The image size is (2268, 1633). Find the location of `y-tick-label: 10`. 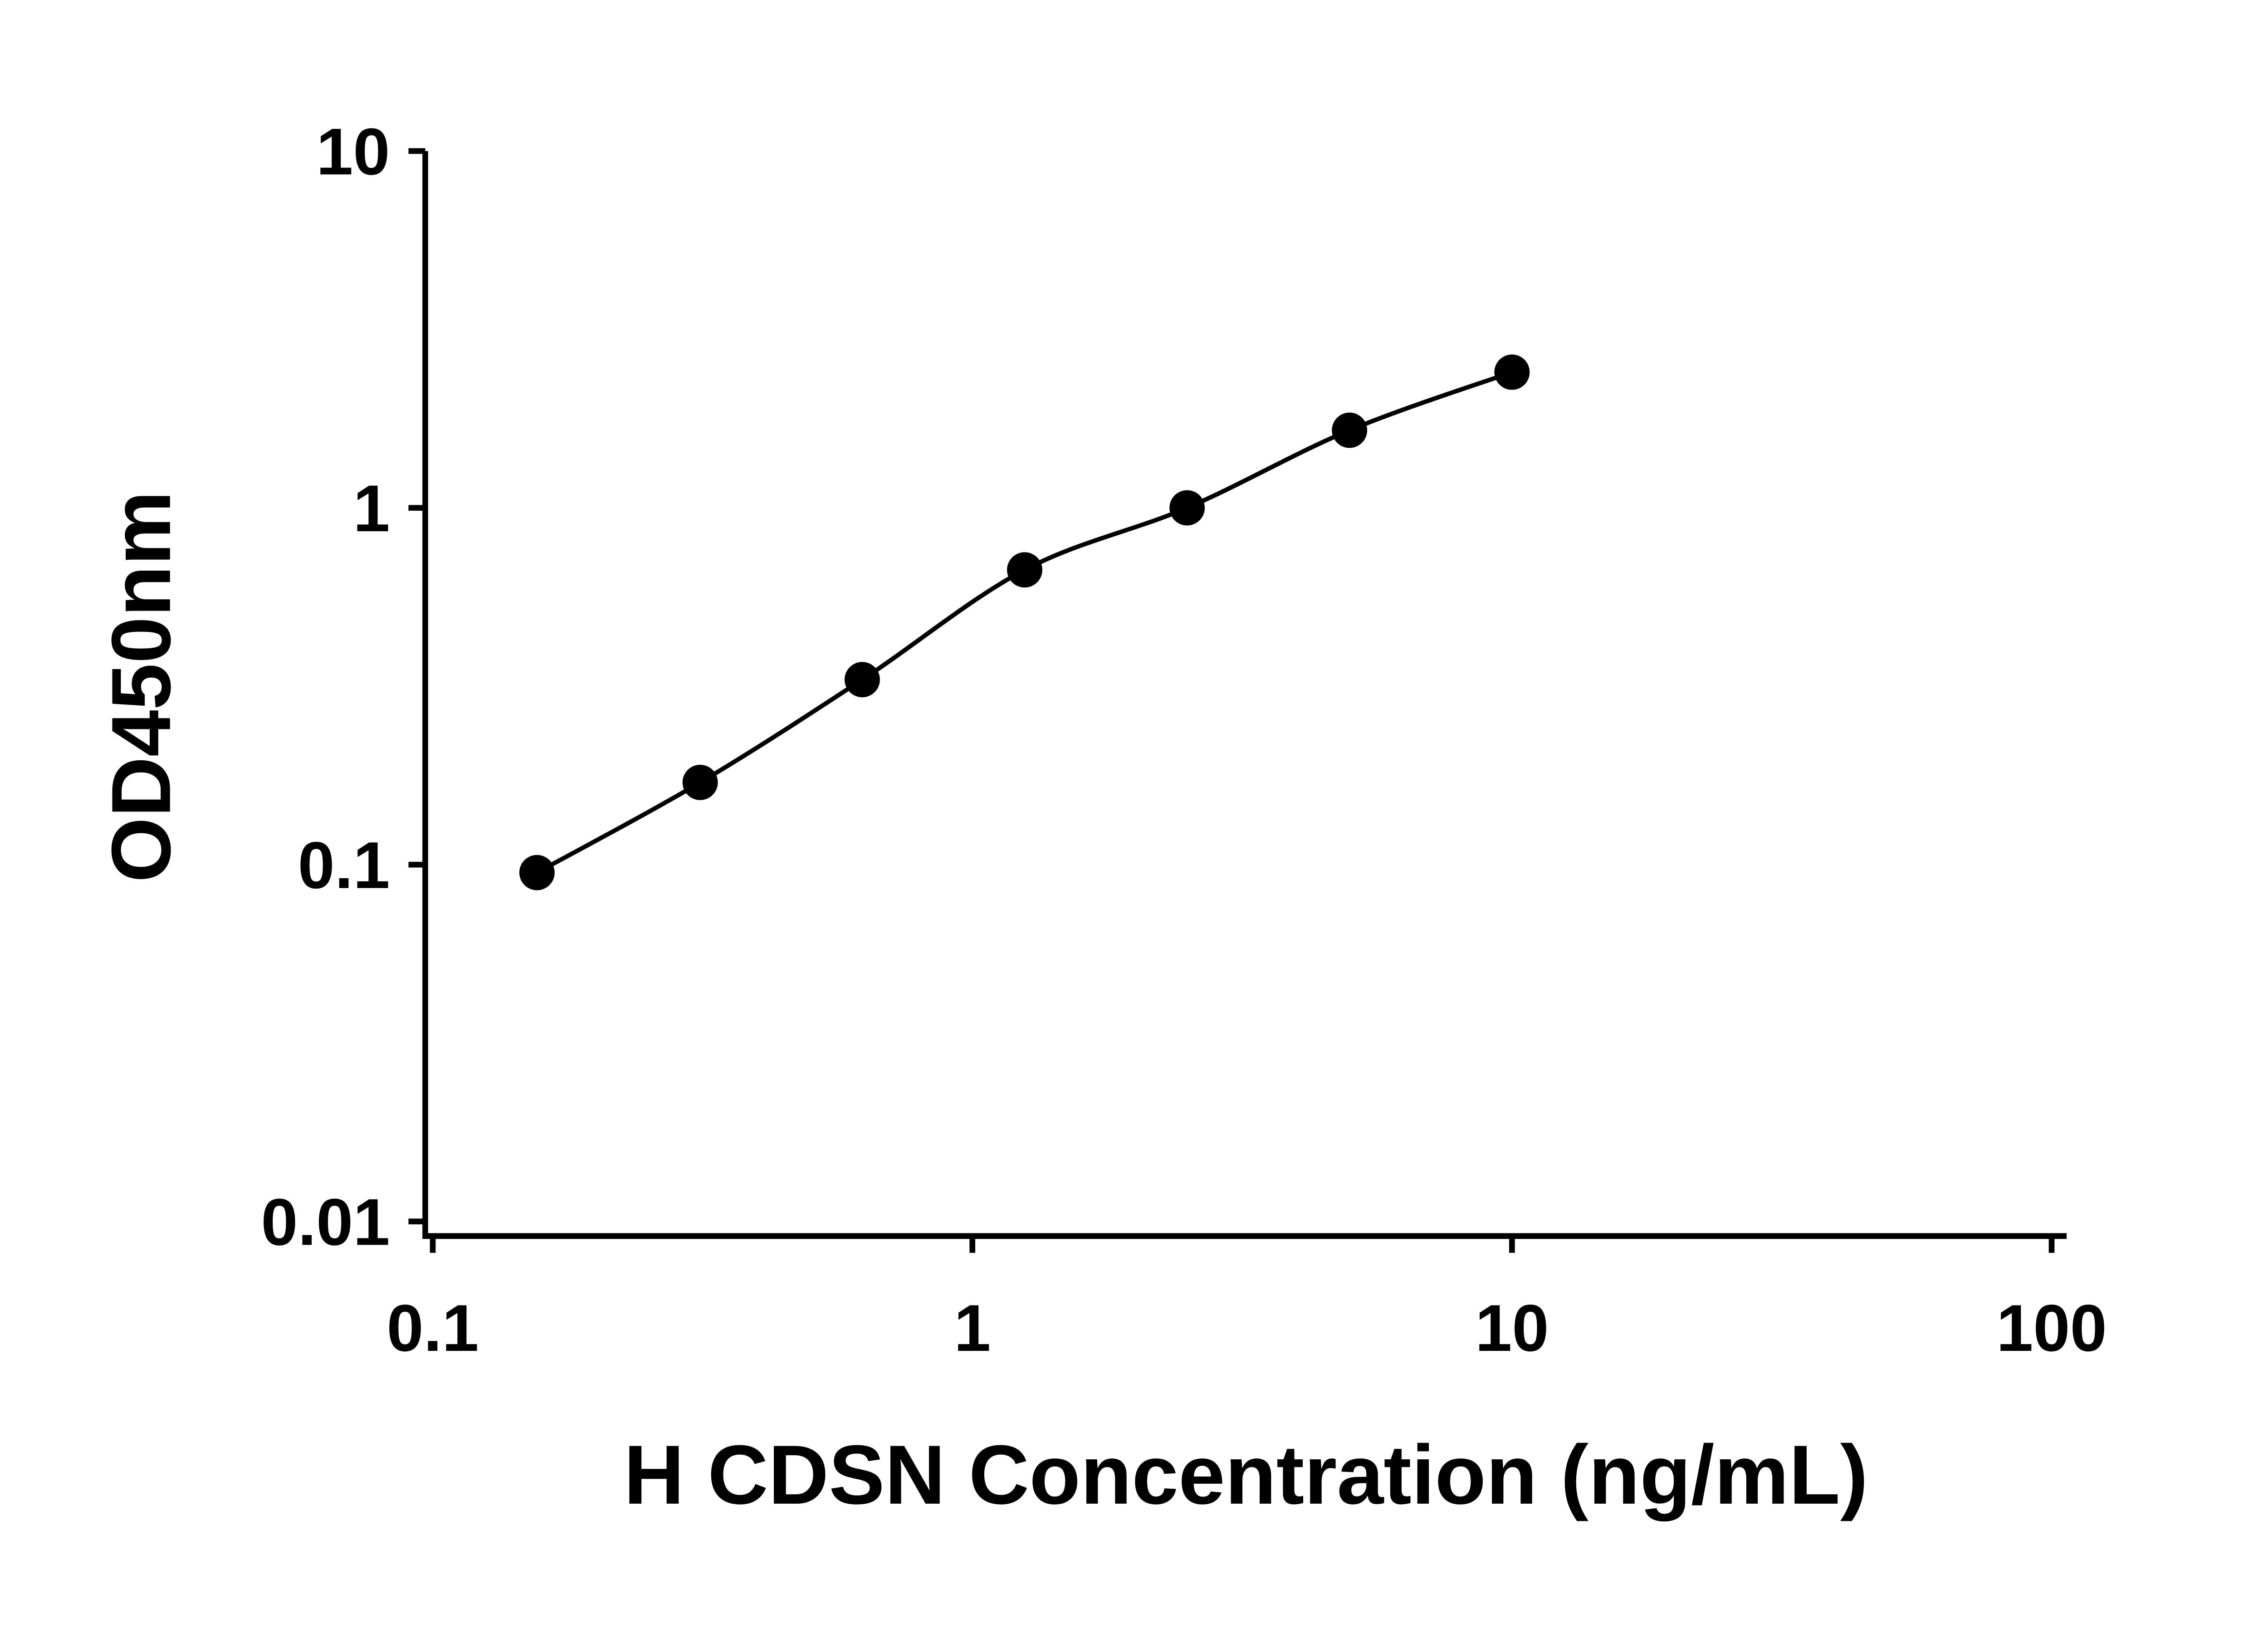

y-tick-label: 10 is located at coordinates (353, 152).